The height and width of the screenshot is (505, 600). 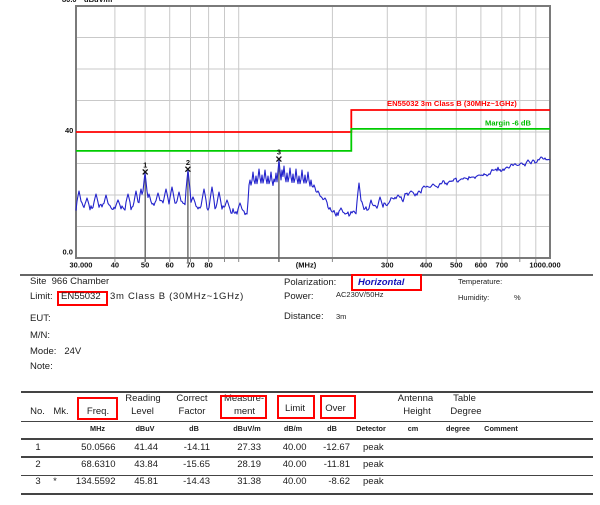 I want to click on svg-text: 400, so click(x=426, y=265).